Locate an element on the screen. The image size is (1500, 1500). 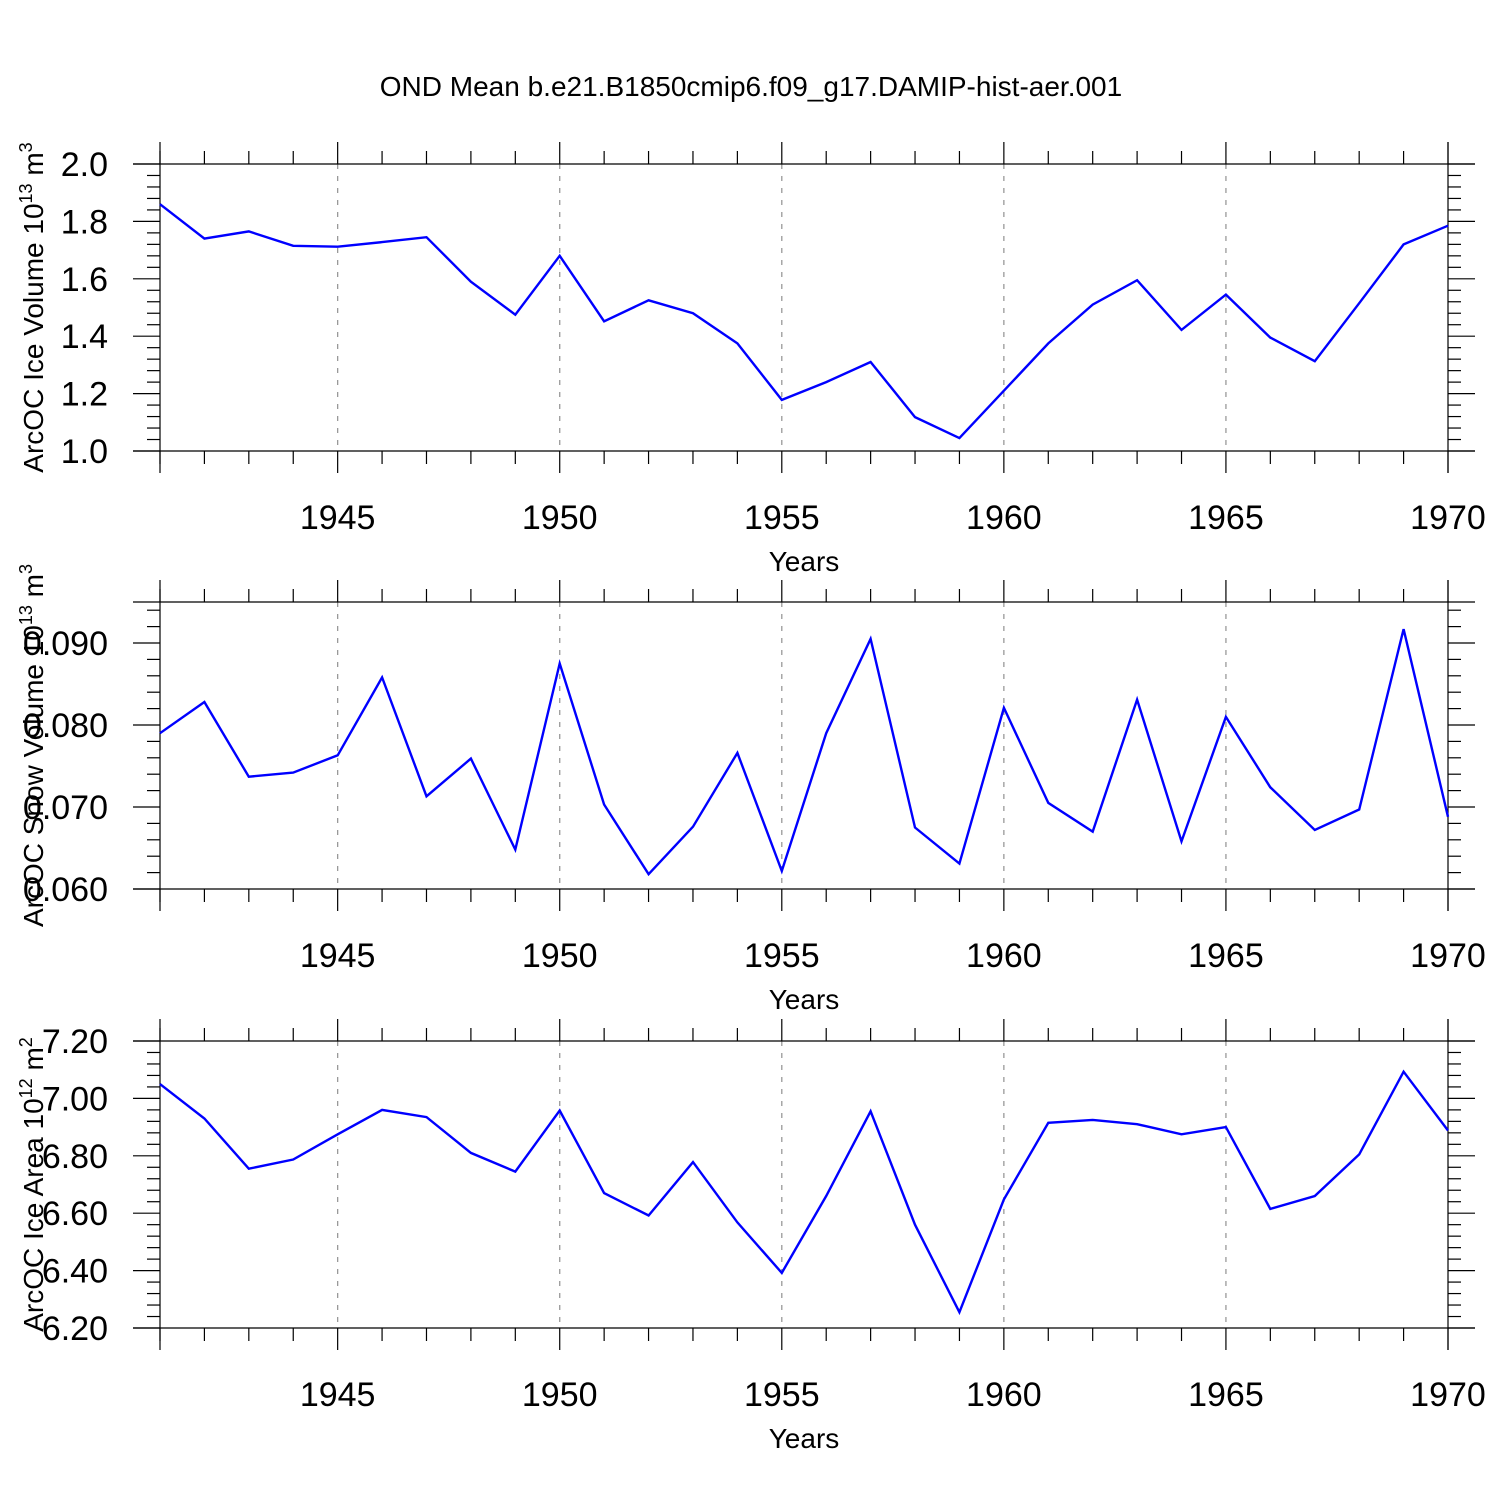
y-tick-label: 6.80 is located at coordinates (75, 1157).